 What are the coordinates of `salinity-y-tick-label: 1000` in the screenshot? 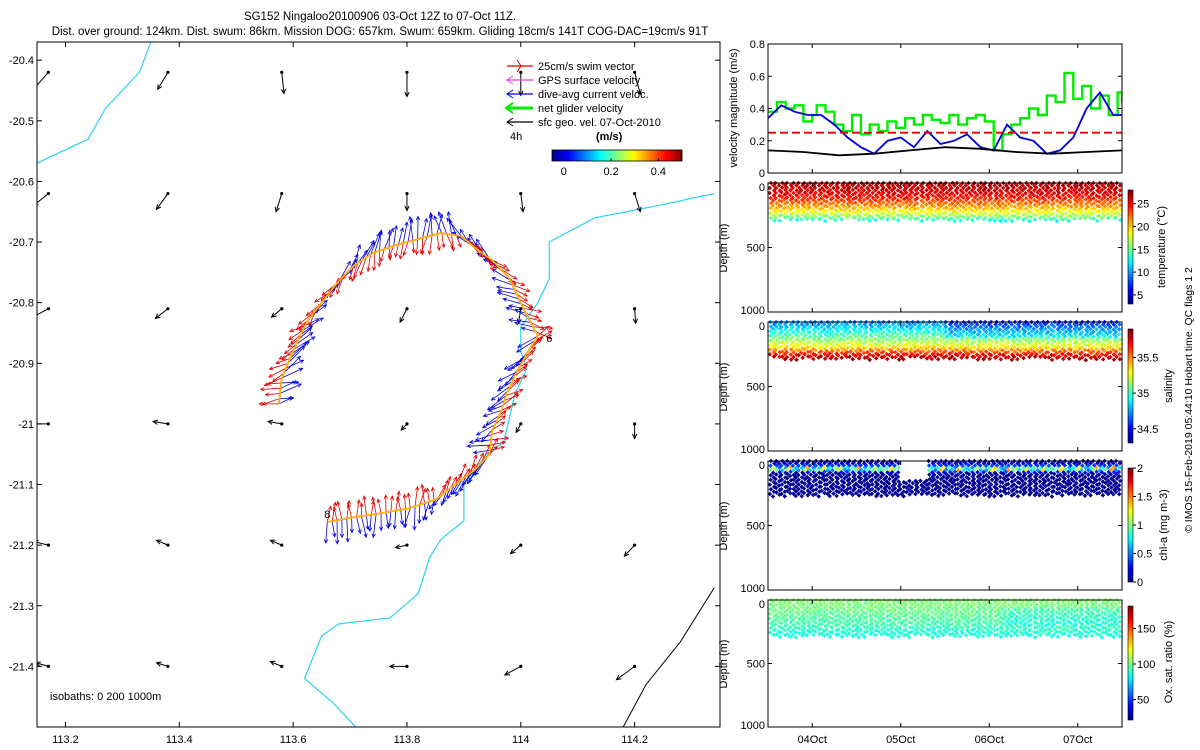 It's located at (753, 450).